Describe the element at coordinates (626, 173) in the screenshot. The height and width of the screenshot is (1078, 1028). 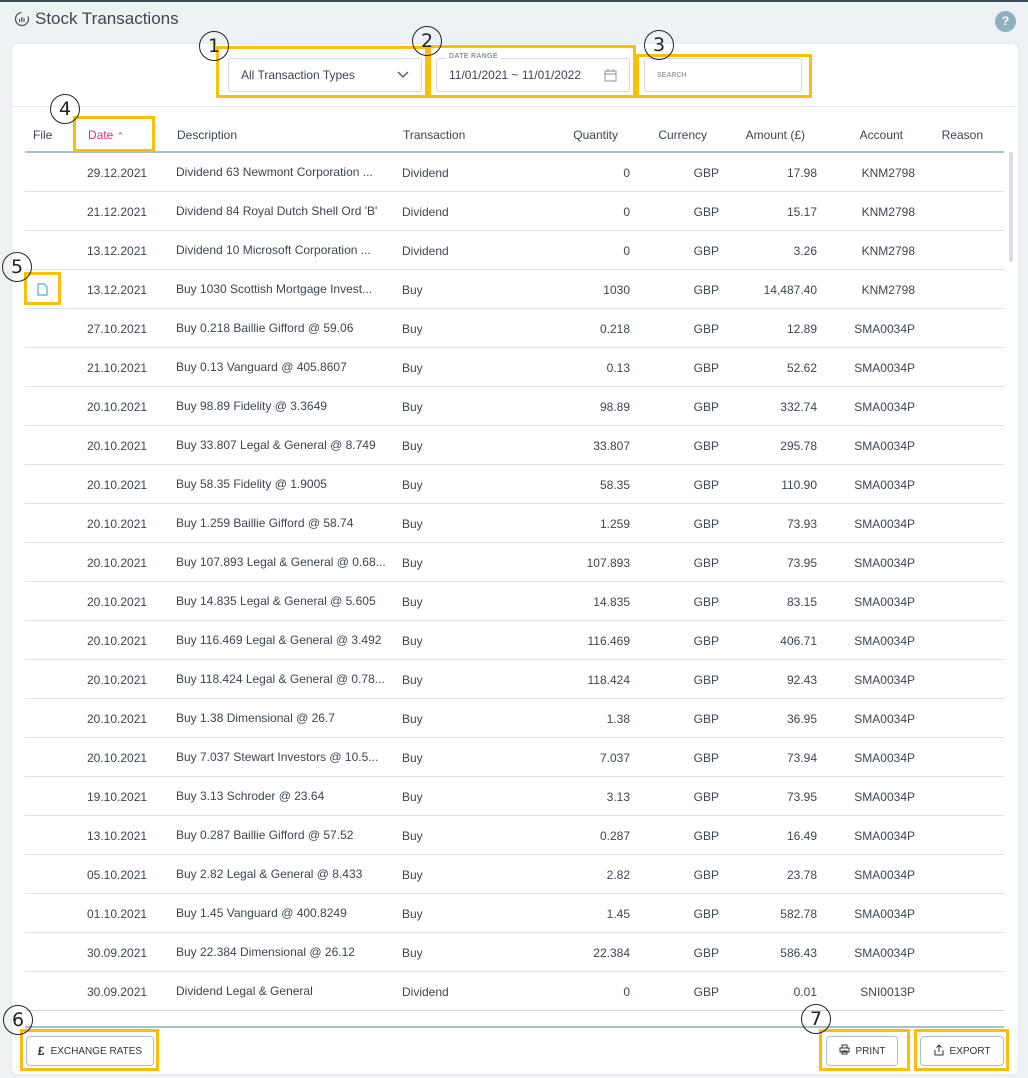
I see `transaction-quantity: 0` at that location.